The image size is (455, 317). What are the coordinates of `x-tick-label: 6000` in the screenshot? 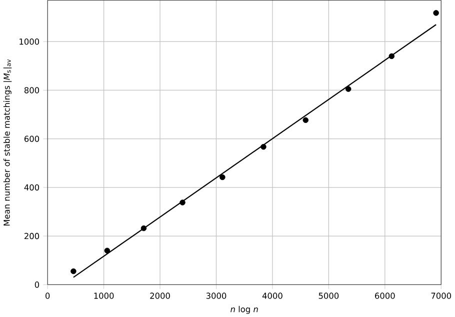 It's located at (385, 295).